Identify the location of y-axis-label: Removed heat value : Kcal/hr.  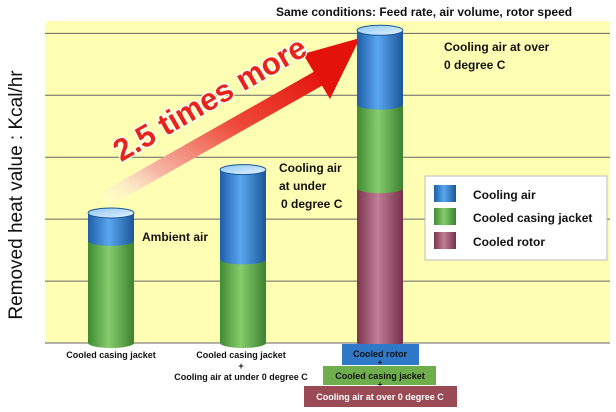
(16, 195).